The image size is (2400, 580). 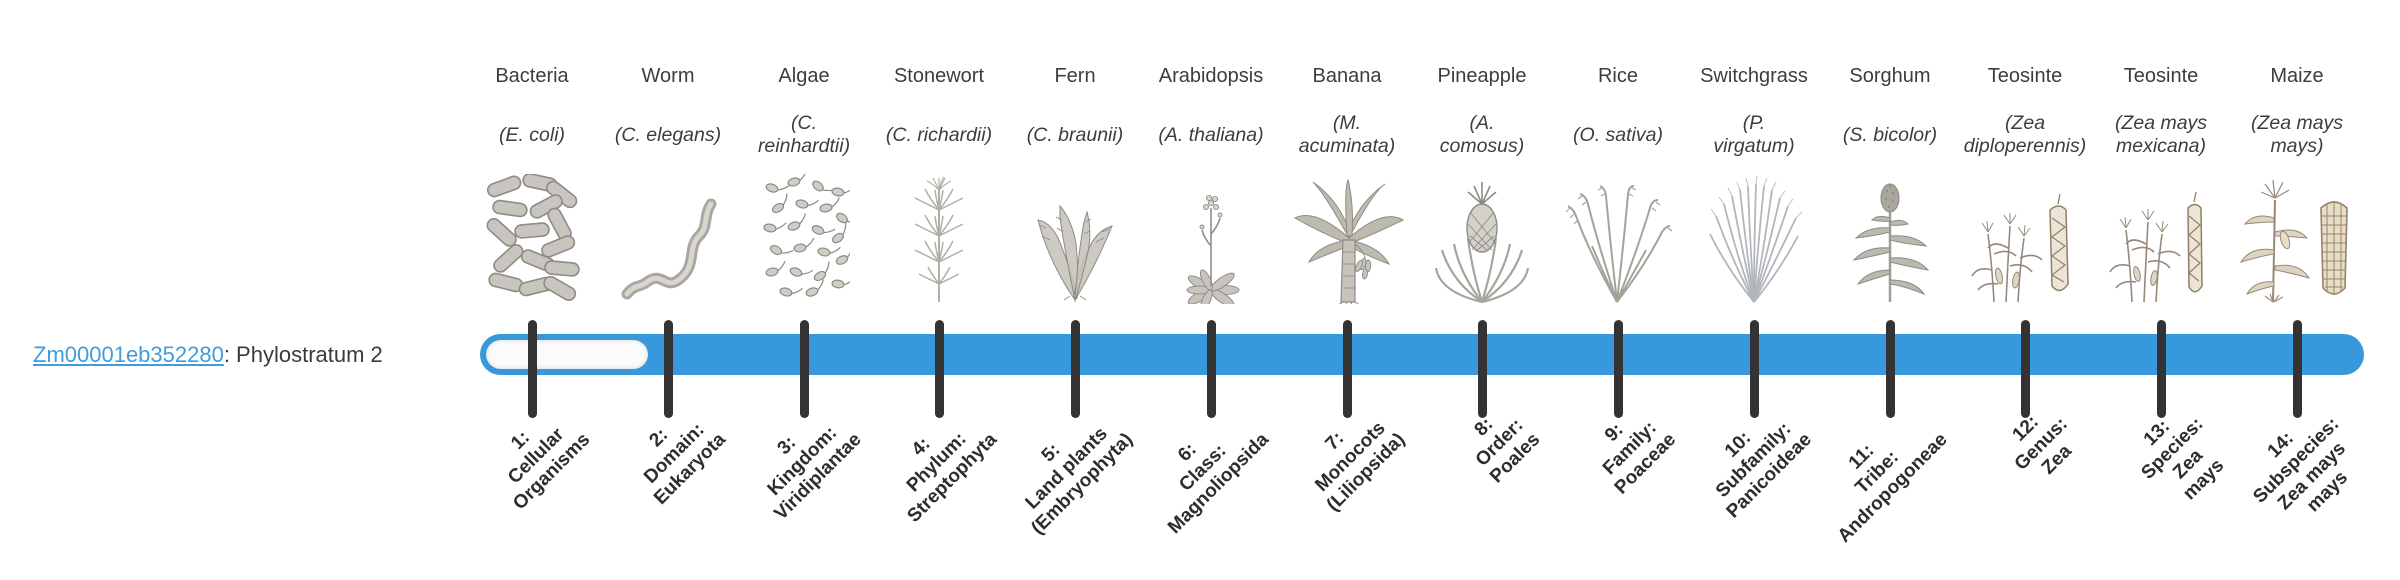 What do you see at coordinates (1075, 155) in the screenshot?
I see `organism-column-fern: Fern (C. braunii)` at bounding box center [1075, 155].